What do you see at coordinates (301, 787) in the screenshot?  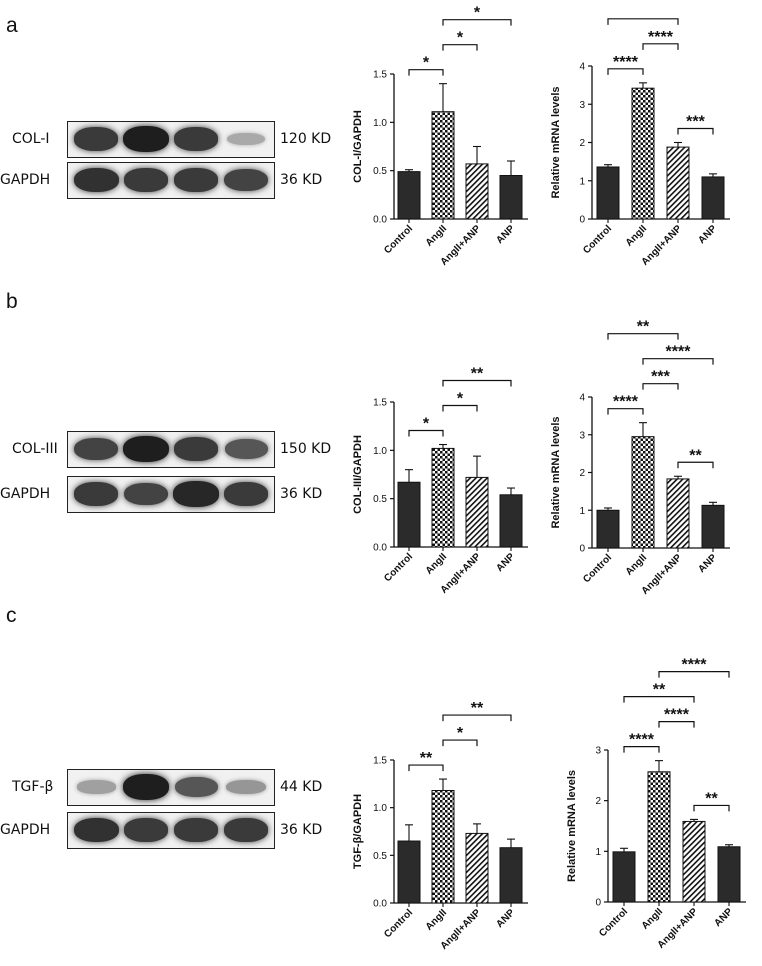 I see `blot-target-kd: 44 KD` at bounding box center [301, 787].